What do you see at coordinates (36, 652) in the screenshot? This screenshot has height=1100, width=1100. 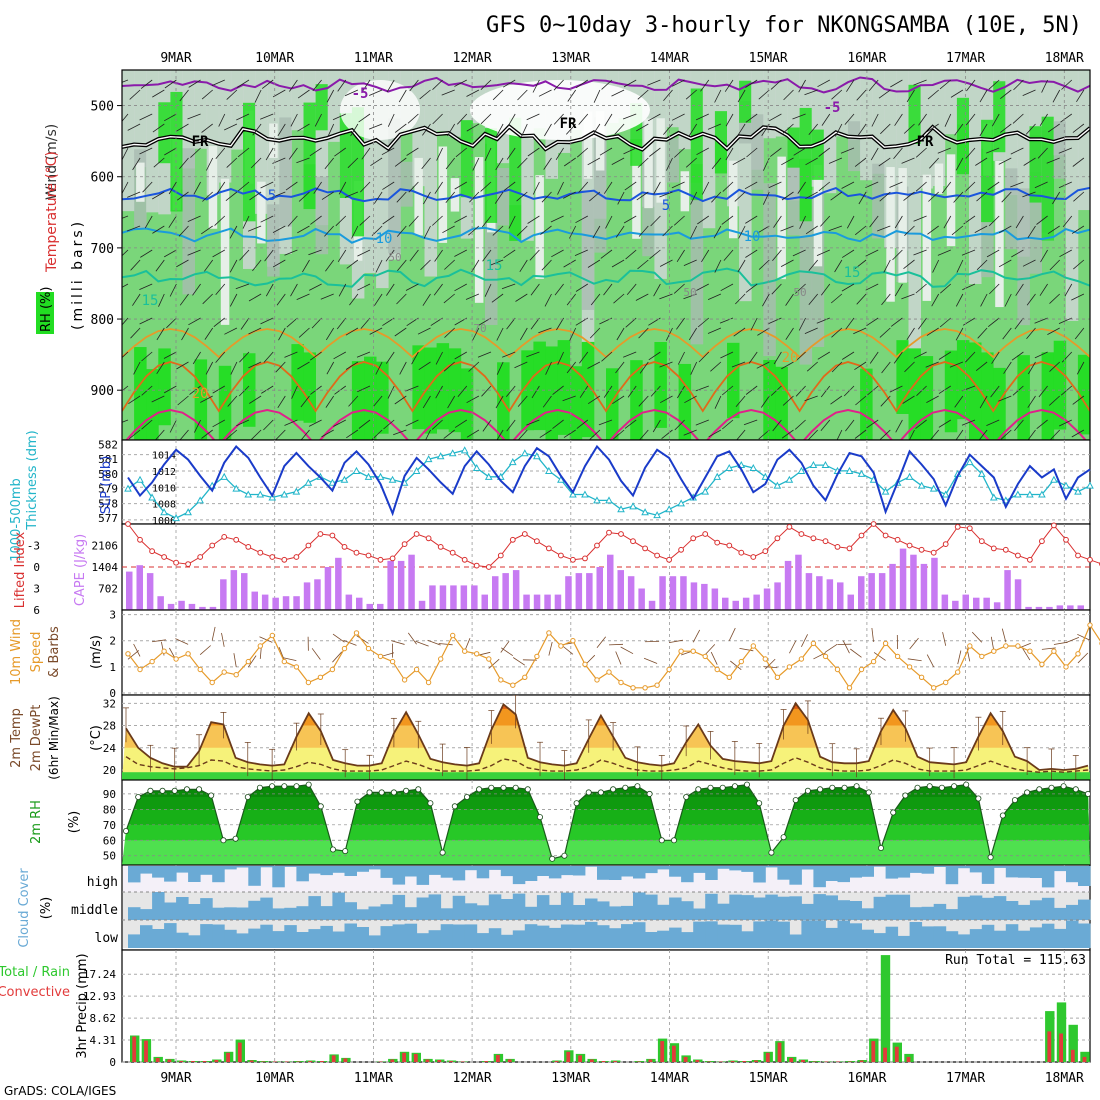 I see `wind10-label-2: Speed` at bounding box center [36, 652].